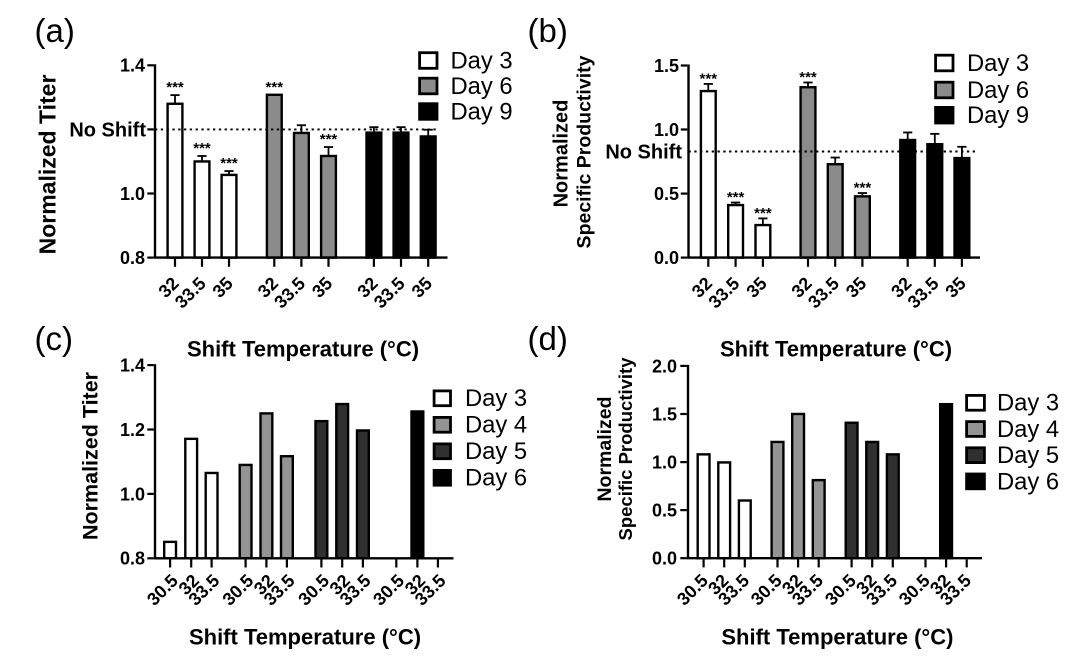 The image size is (1082, 671). Describe the element at coordinates (664, 366) in the screenshot. I see `svg-text: 2.0` at that location.